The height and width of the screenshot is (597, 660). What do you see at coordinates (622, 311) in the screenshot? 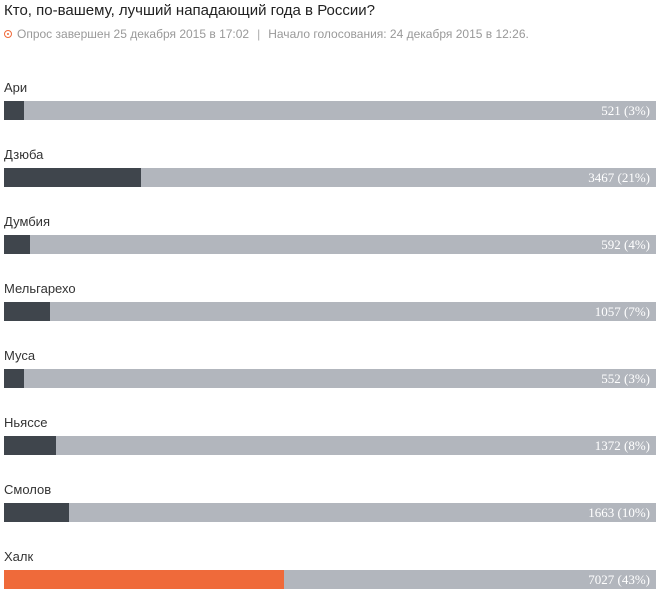
I see `option-vote-count: 1057 (7%)` at bounding box center [622, 311].